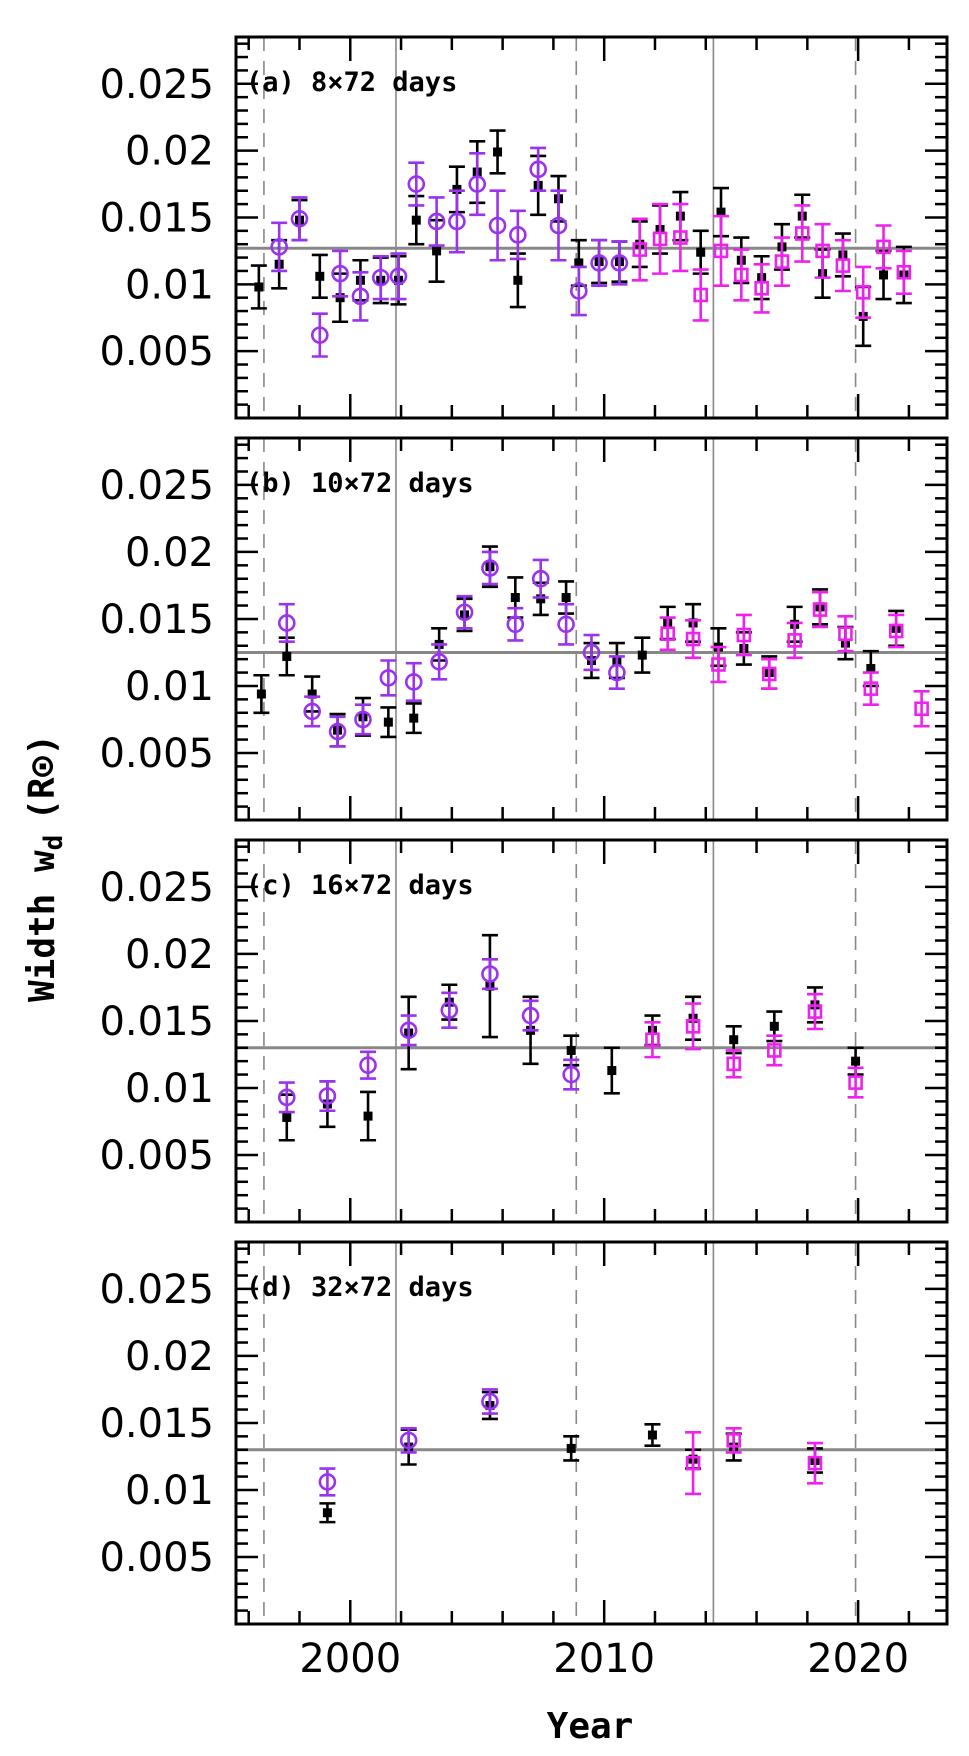 The height and width of the screenshot is (1756, 969). Describe the element at coordinates (350, 1659) in the screenshot. I see `x-tick-label: 2000` at that location.